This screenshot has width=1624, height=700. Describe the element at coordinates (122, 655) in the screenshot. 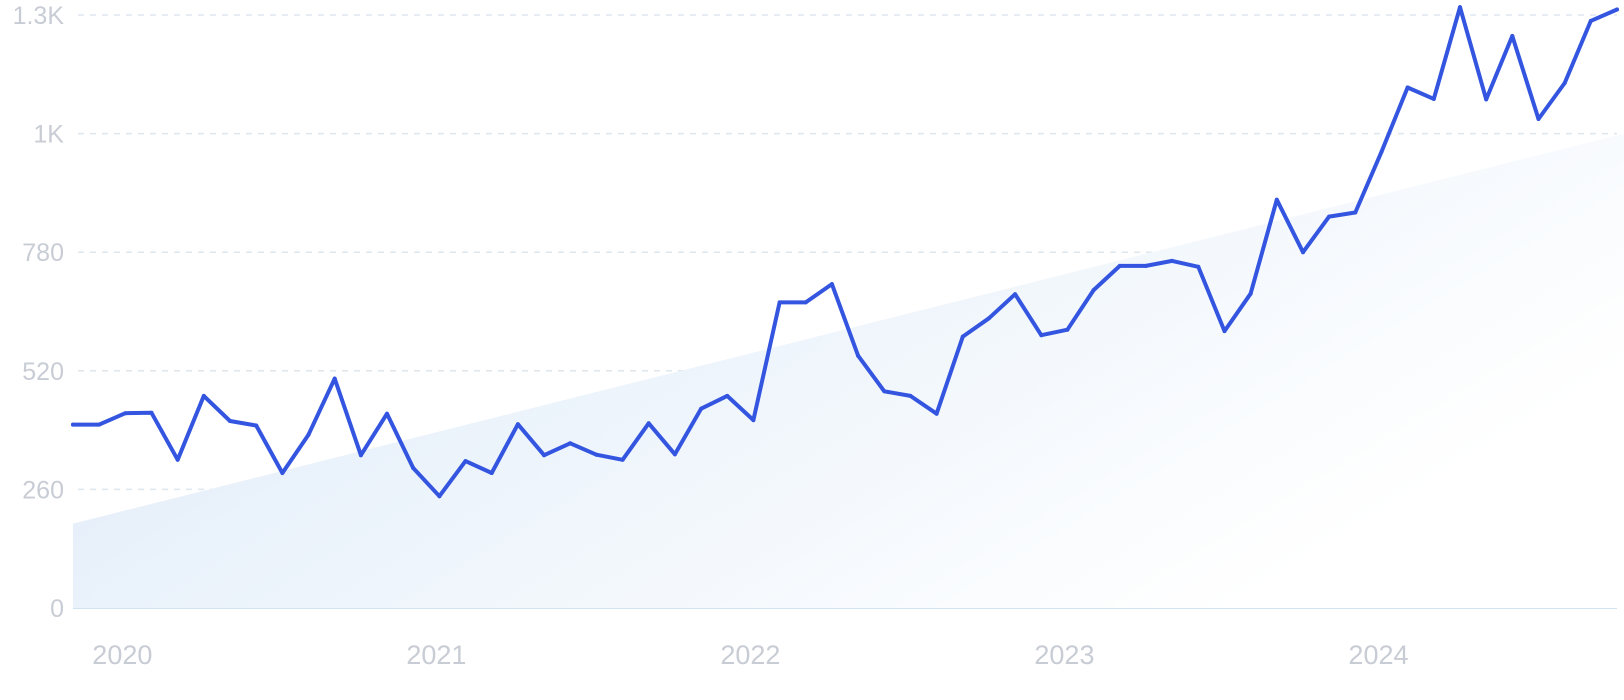

I see `x-tick-label: 2020` at that location.